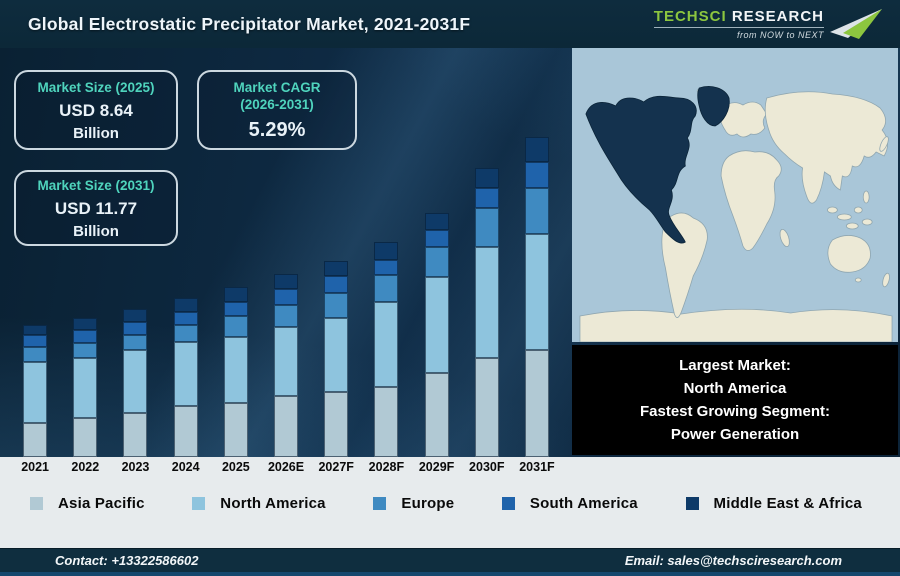  What do you see at coordinates (96, 87) in the screenshot?
I see `stat-label: Market Size (2025)` at bounding box center [96, 87].